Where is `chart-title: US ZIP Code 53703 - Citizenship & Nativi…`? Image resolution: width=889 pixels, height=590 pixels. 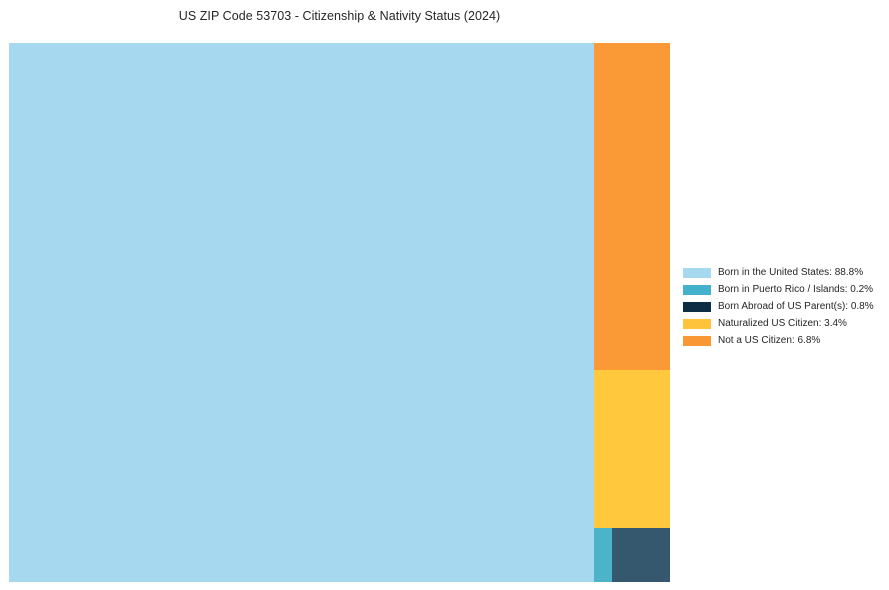 chart-title: US ZIP Code 53703 - Citizenship & Nativi… is located at coordinates (339, 16).